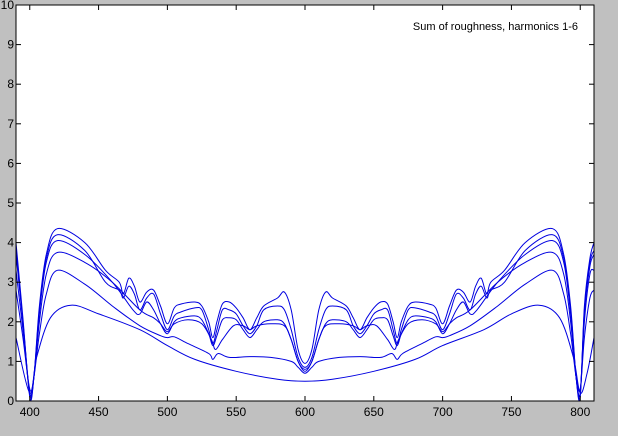  I want to click on x-tick-label: 750, so click(511, 412).